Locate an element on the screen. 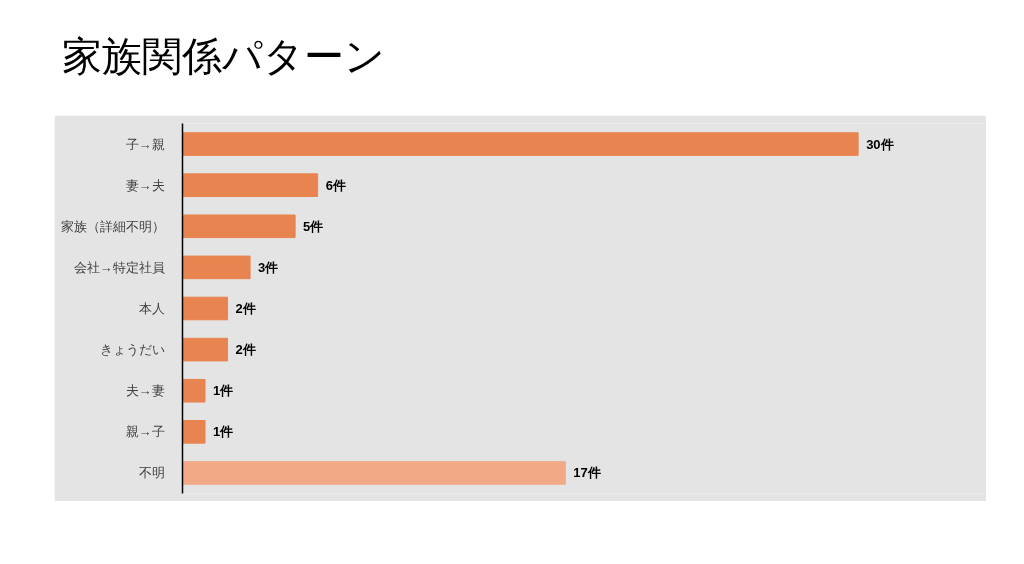 The image size is (1024, 564). data-label: 30件 is located at coordinates (880, 144).